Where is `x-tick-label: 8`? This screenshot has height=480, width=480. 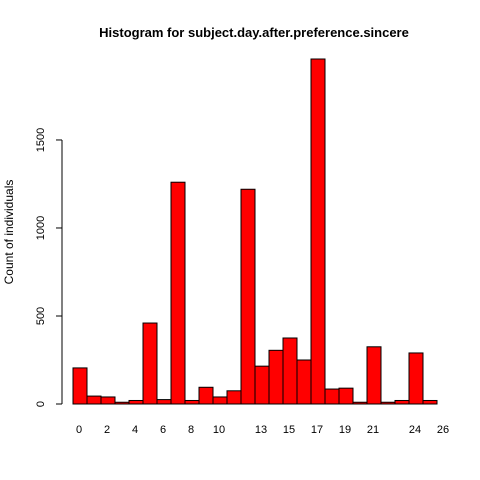
x-tick-label: 8 is located at coordinates (191, 430).